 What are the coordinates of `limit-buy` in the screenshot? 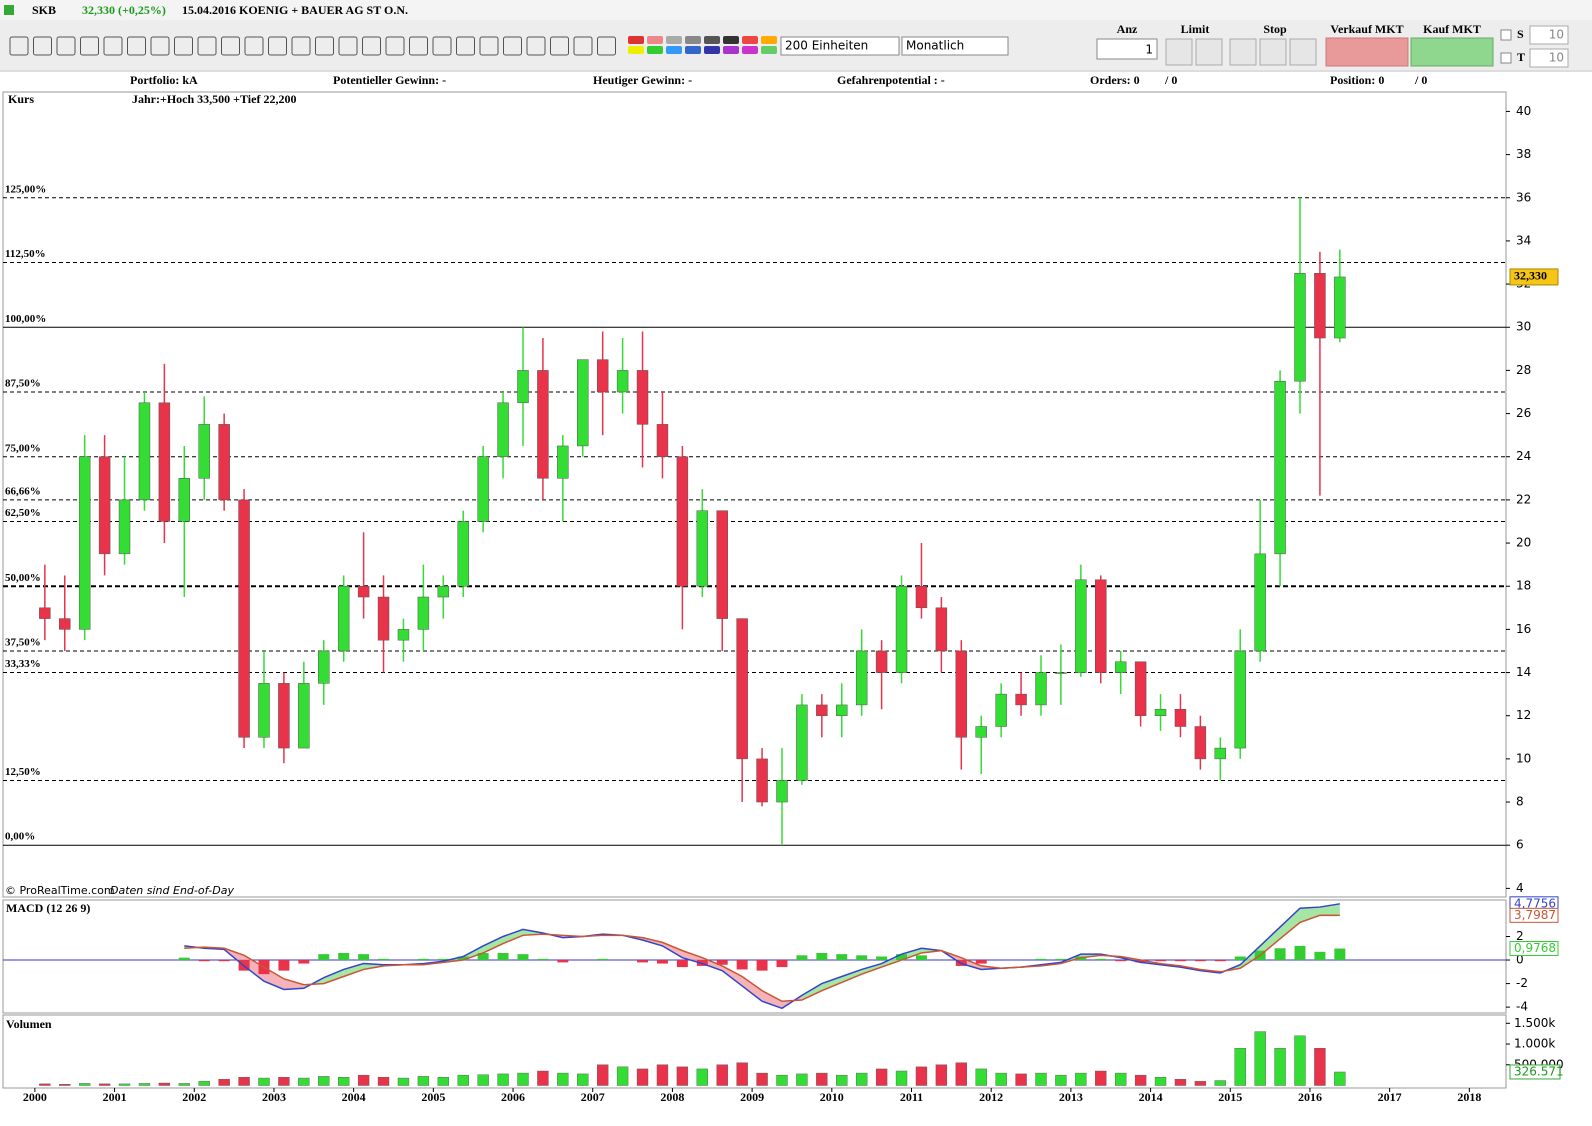 It's located at (1179, 52).